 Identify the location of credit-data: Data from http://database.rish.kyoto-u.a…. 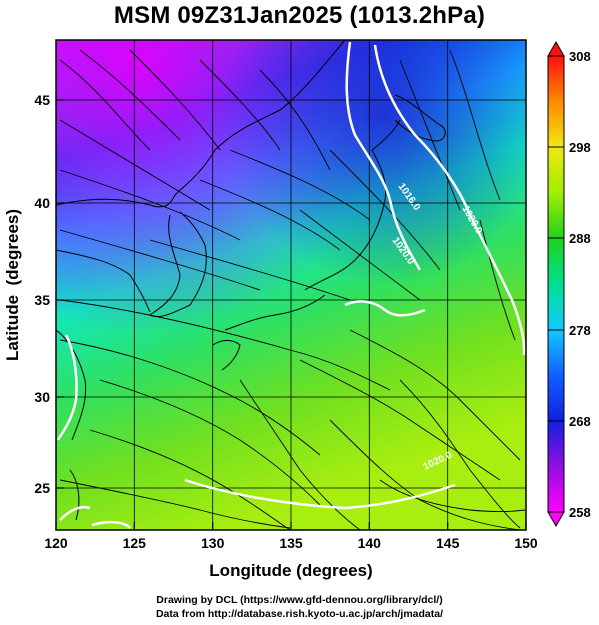
(299, 614).